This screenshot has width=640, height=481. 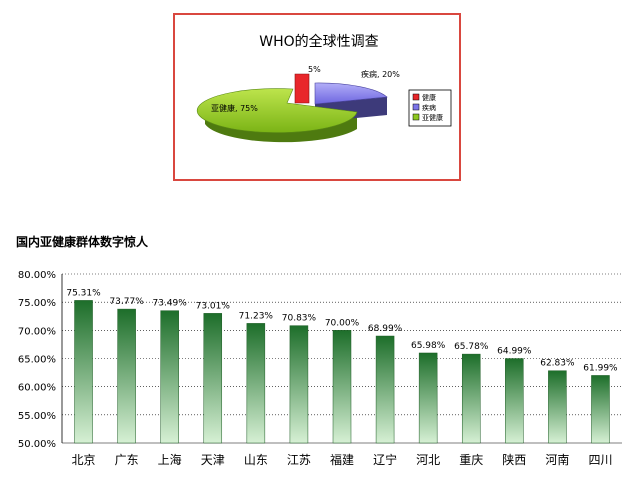 What do you see at coordinates (170, 304) in the screenshot?
I see `bar-data-label: 73.49%` at bounding box center [170, 304].